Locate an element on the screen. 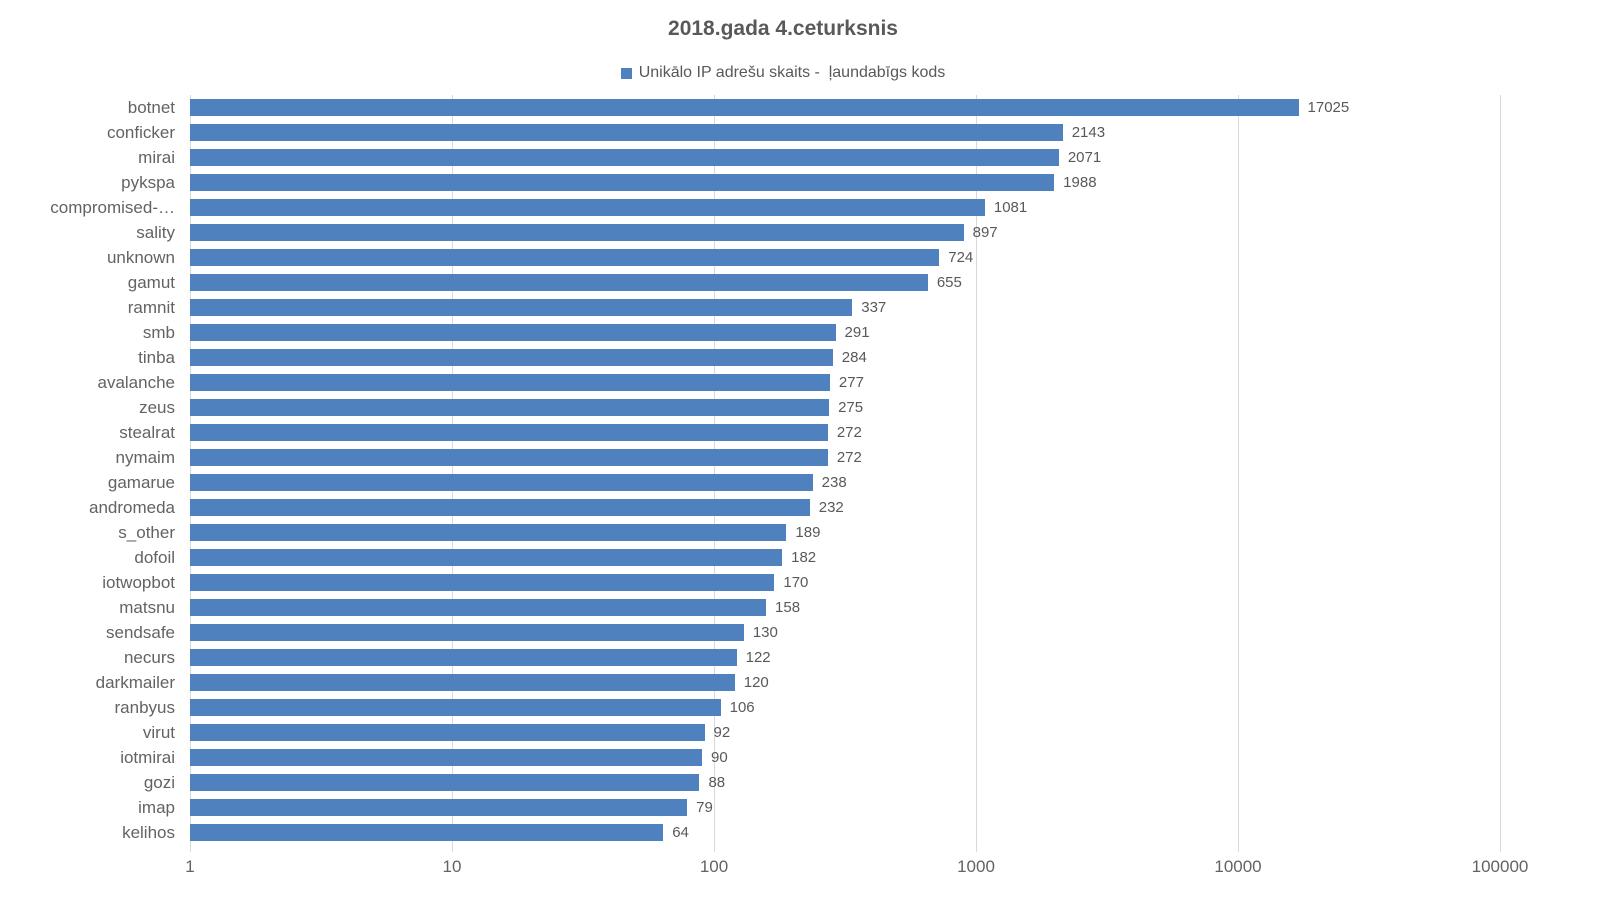  bar-gamut is located at coordinates (559, 282).